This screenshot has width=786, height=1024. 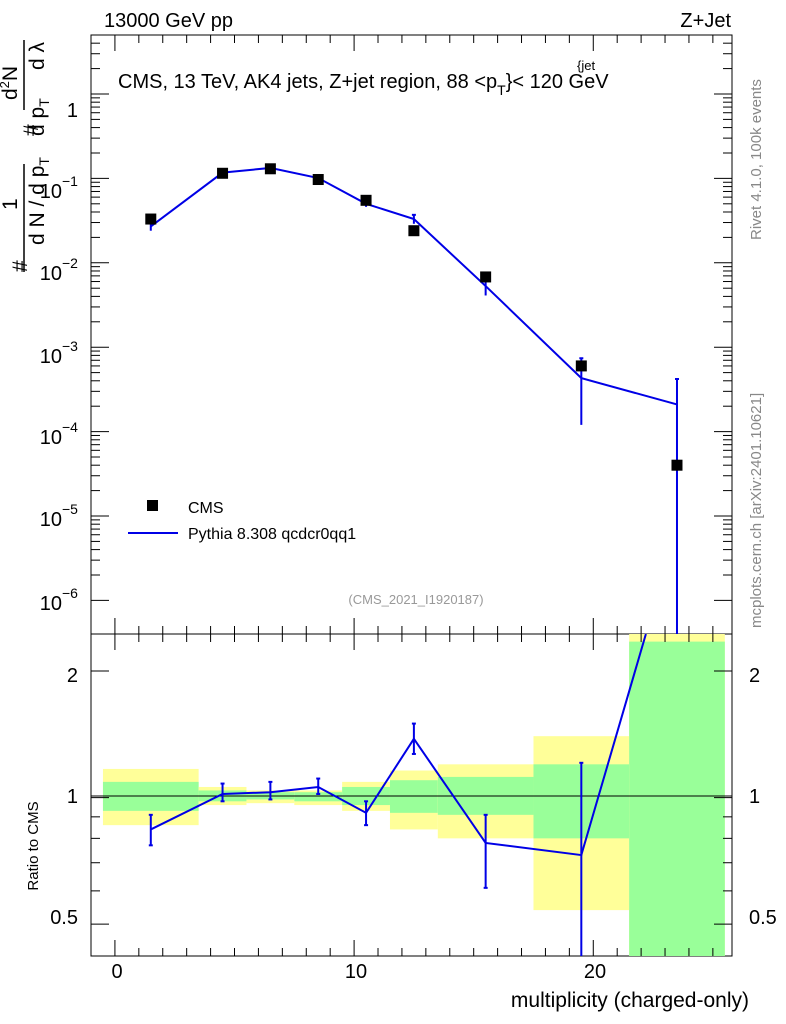 What do you see at coordinates (33, 845) in the screenshot?
I see `lower-y-axis-label: Ratio to CMS` at bounding box center [33, 845].